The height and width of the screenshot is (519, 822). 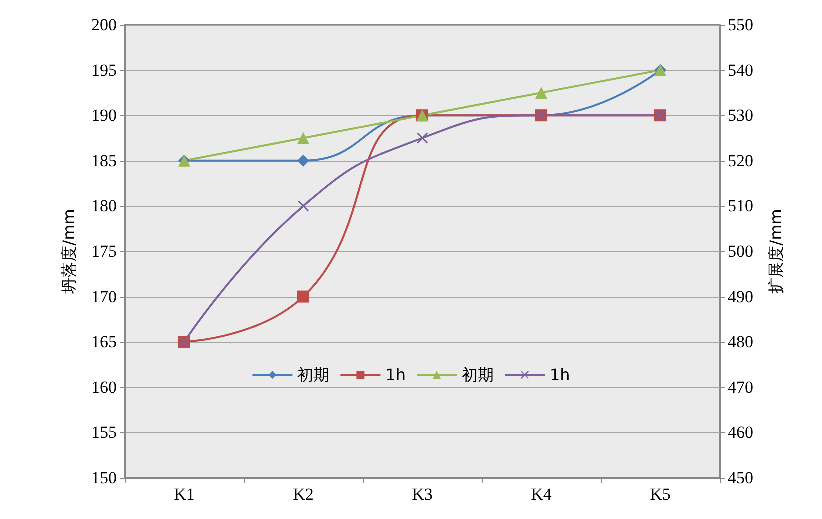 What do you see at coordinates (104, 478) in the screenshot?
I see `y-tick-label: 150` at bounding box center [104, 478].